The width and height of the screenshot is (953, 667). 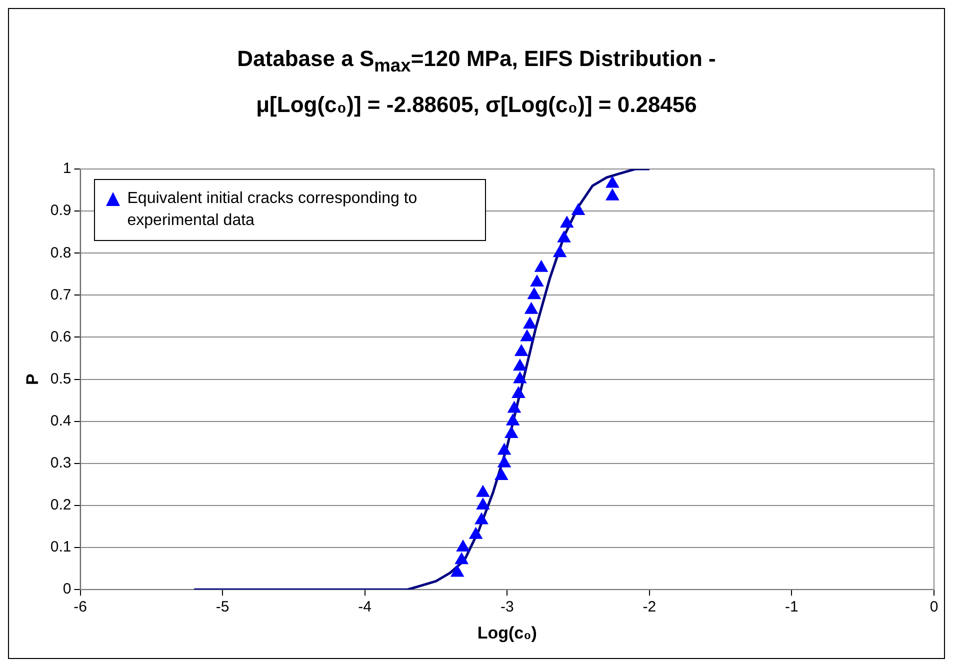 I want to click on y-tick-label: 0, so click(x=67, y=589).